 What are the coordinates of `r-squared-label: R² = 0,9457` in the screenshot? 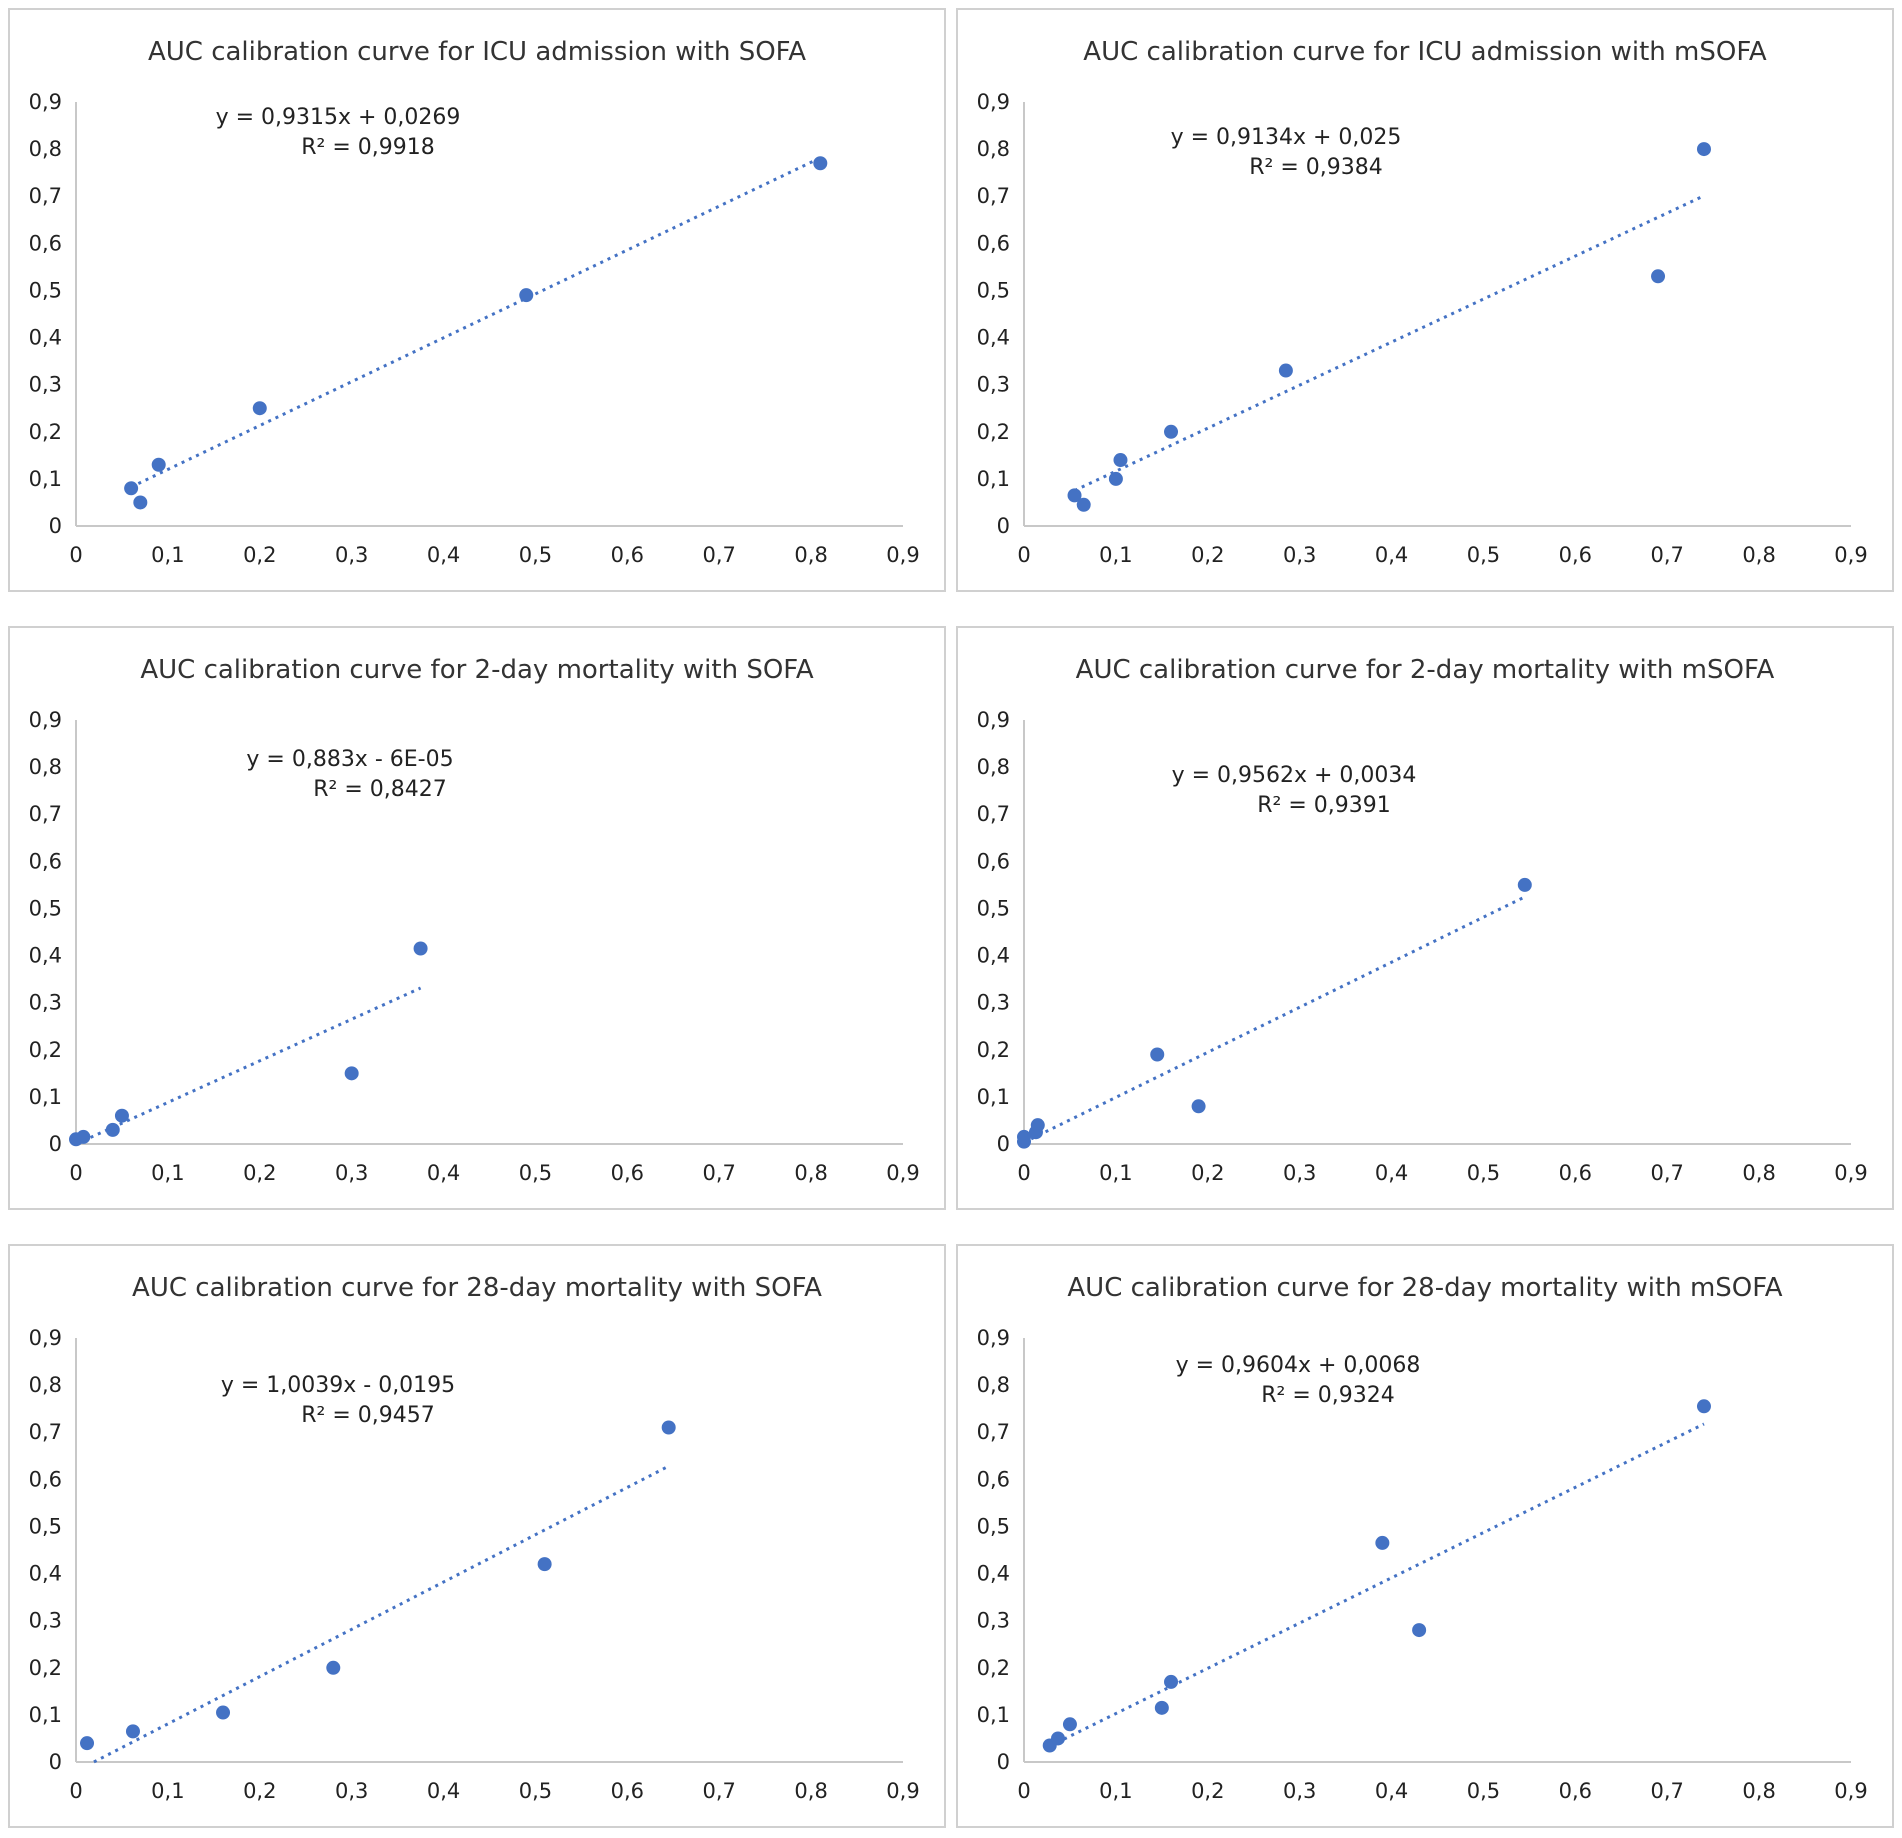 It's located at (368, 1415).